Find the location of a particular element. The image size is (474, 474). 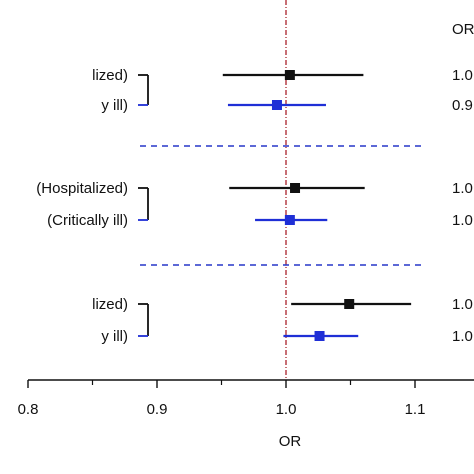

forest-group: (Hospitalized) 1.0 (Critically ill) 1.0 is located at coordinates (254, 204).